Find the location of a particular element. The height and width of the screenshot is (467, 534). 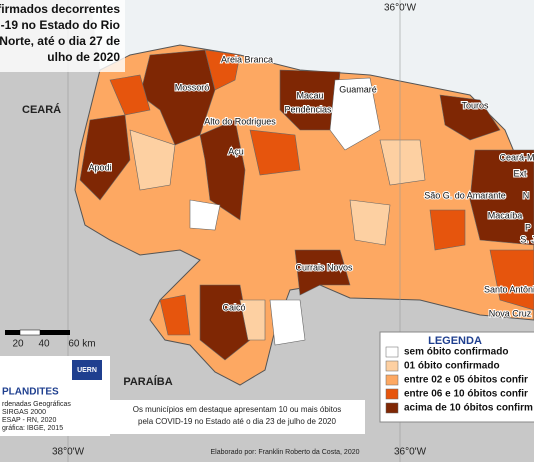

logo-text: PLANDITES is located at coordinates (30, 392).